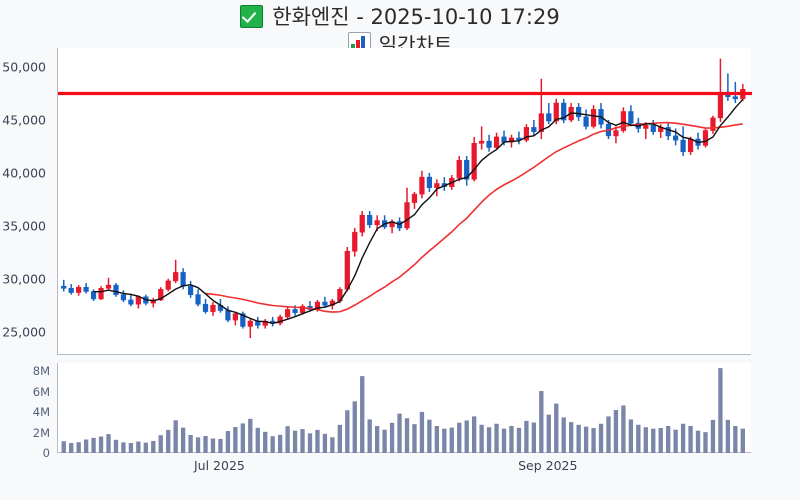 The height and width of the screenshot is (500, 800). Describe the element at coordinates (24, 279) in the screenshot. I see `price-y-tick-label: 30,000` at that location.